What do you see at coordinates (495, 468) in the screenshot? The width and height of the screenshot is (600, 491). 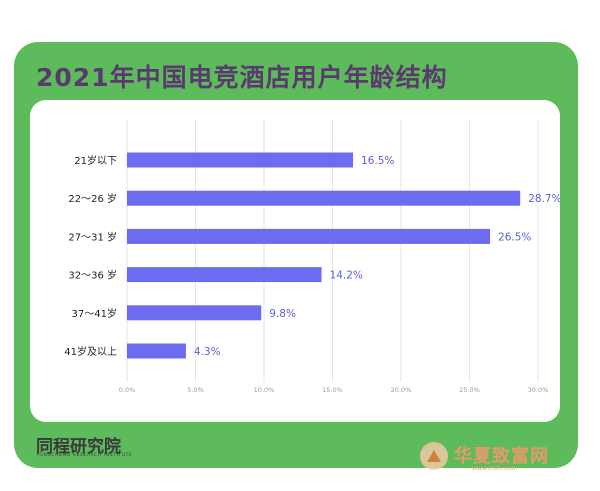 I see `watermark-url: www.cnlfx.com` at bounding box center [495, 468].